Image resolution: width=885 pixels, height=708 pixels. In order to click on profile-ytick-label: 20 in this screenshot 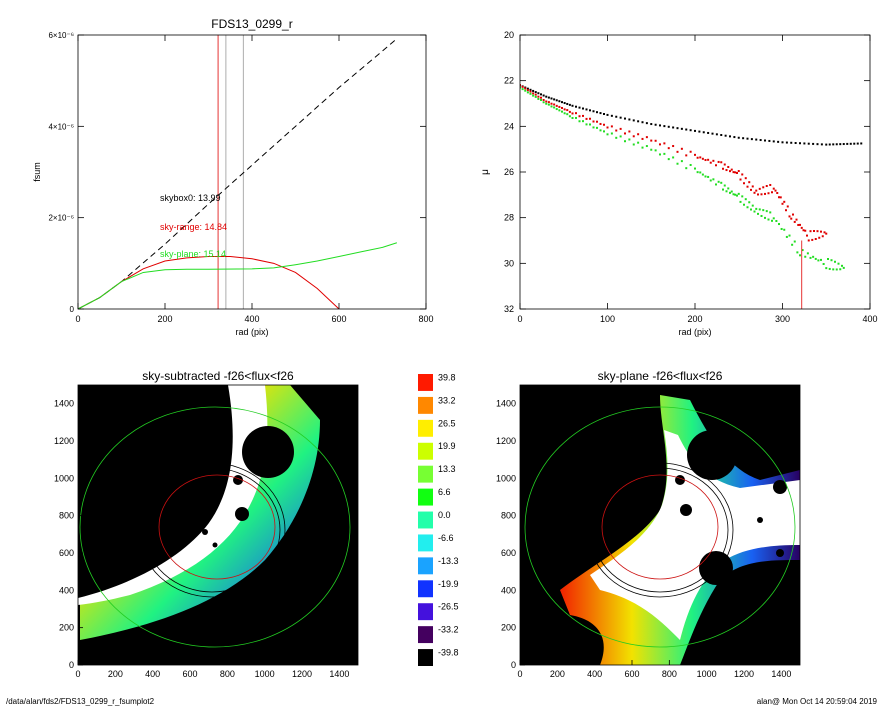, I will do `click(509, 35)`.